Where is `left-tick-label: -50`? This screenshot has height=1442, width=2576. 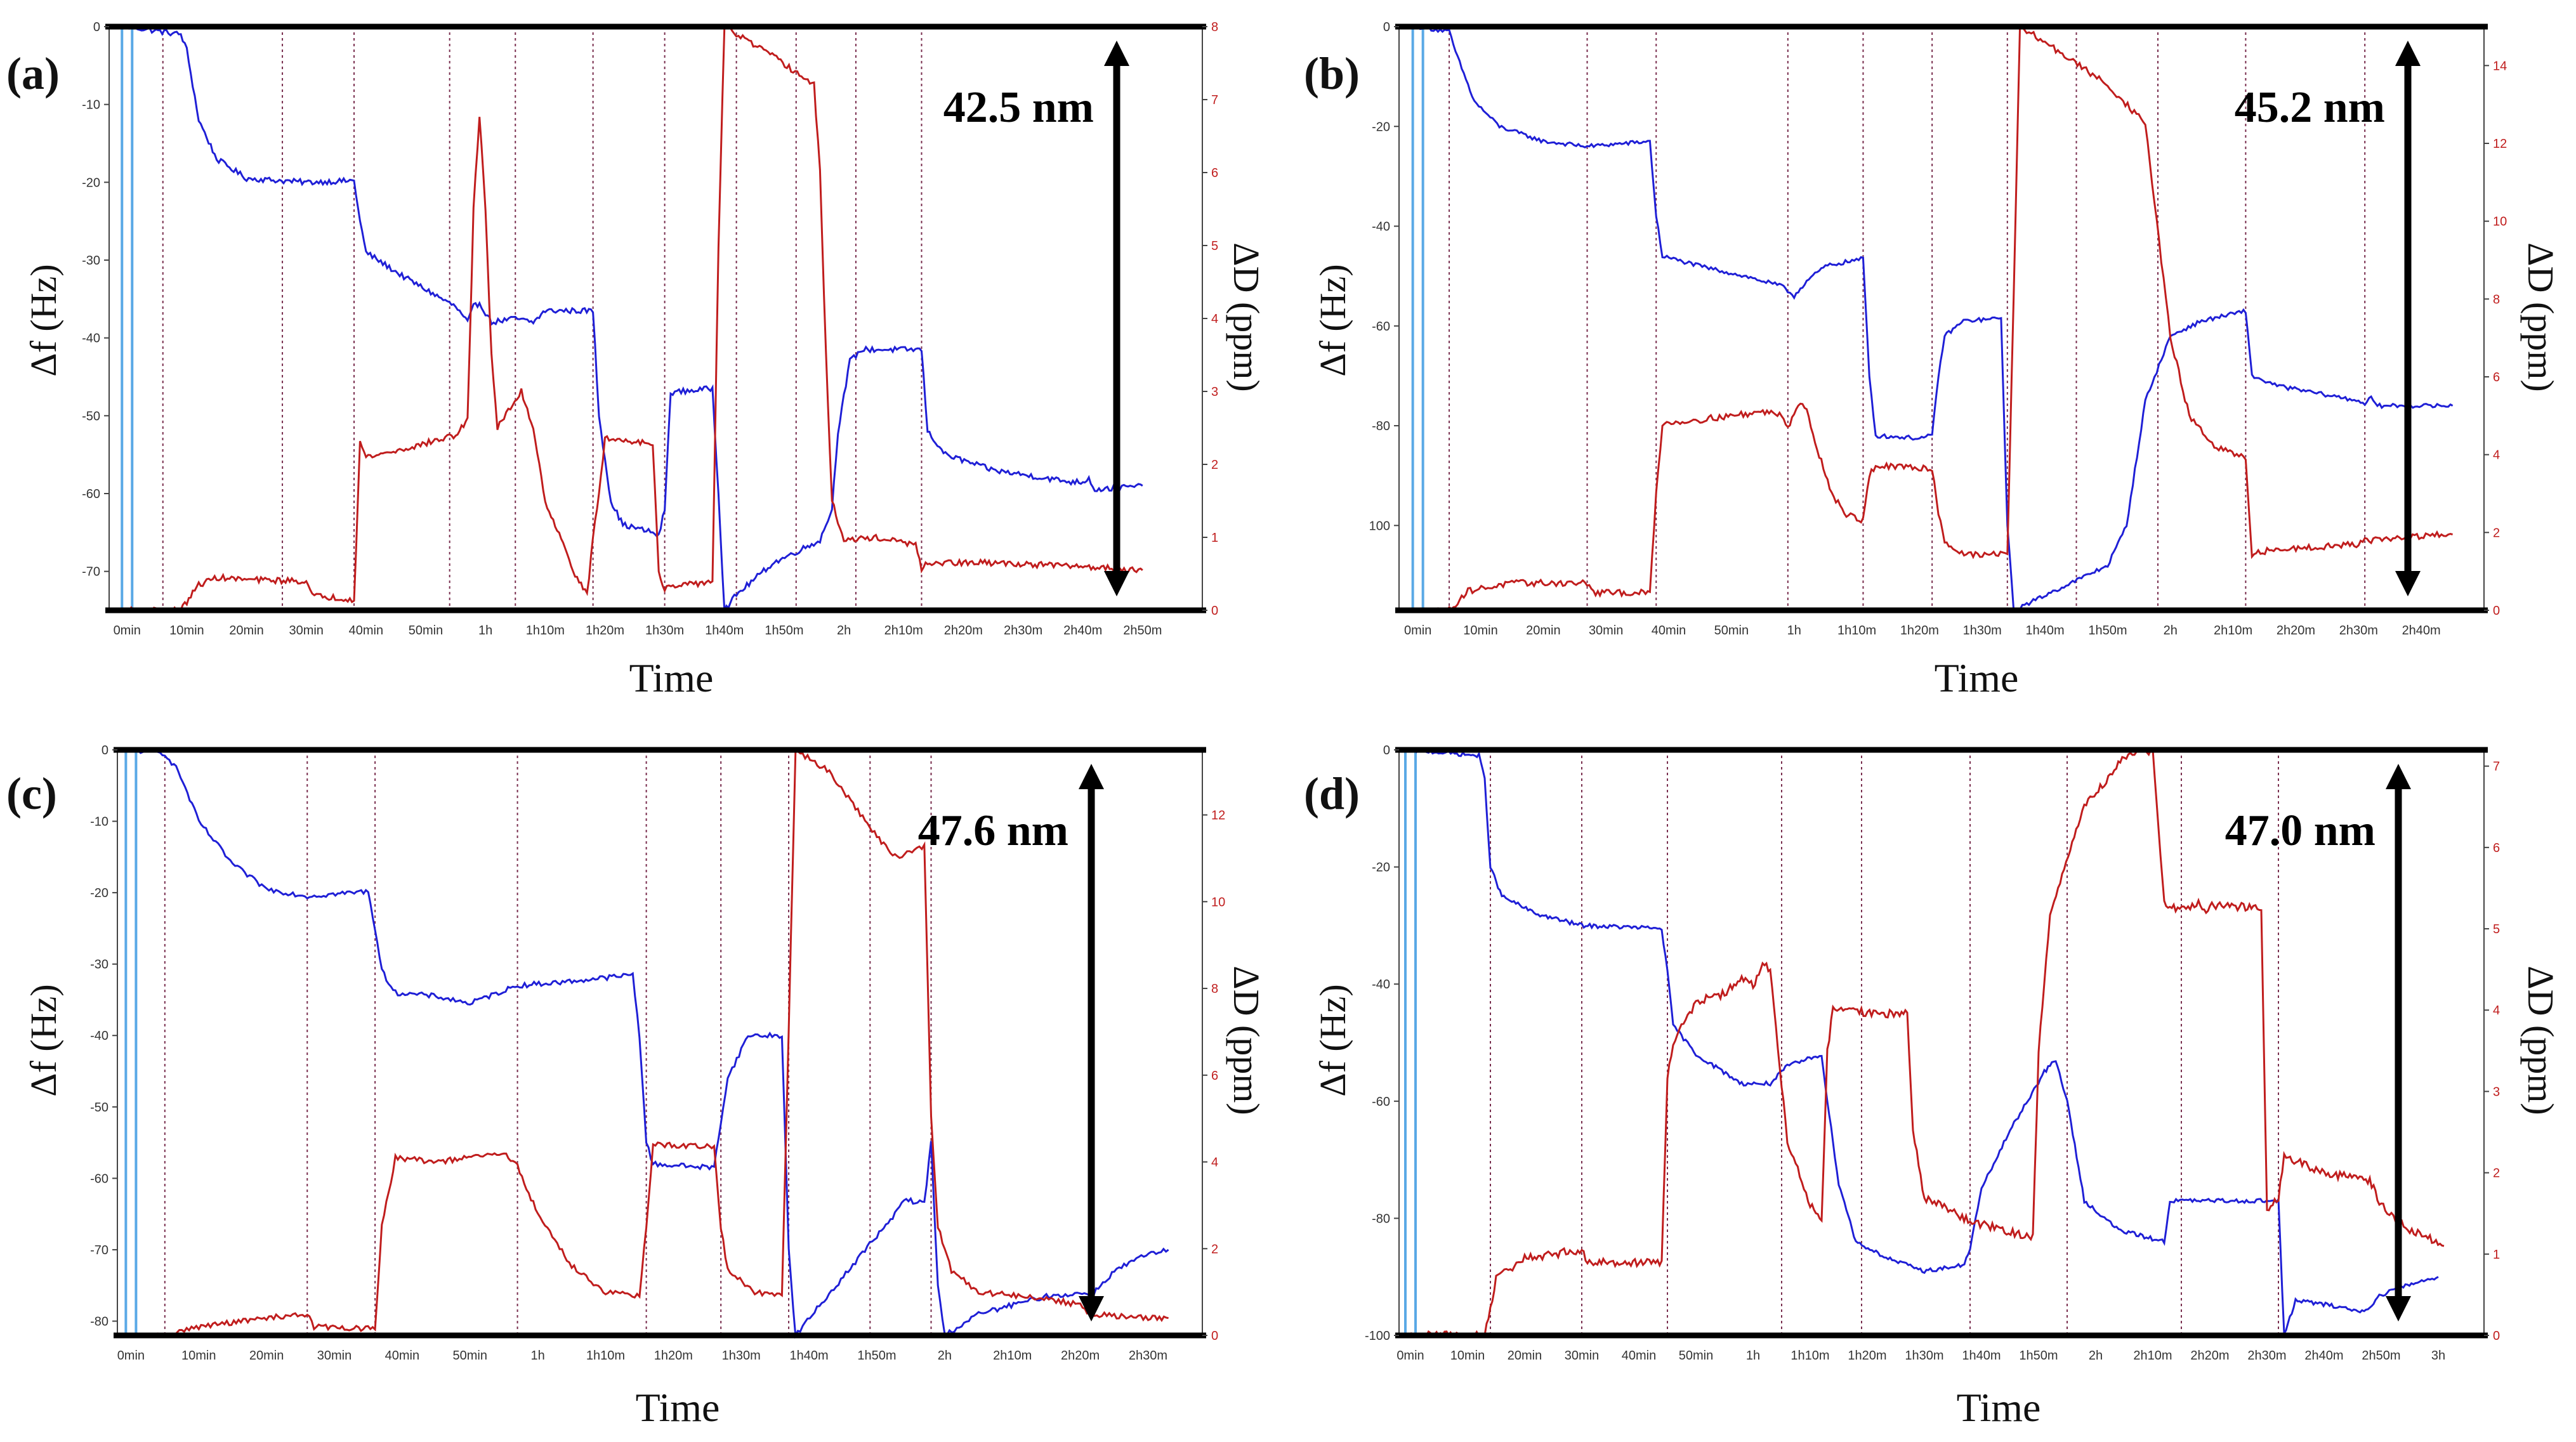
left-tick-label: -50 is located at coordinates (91, 416).